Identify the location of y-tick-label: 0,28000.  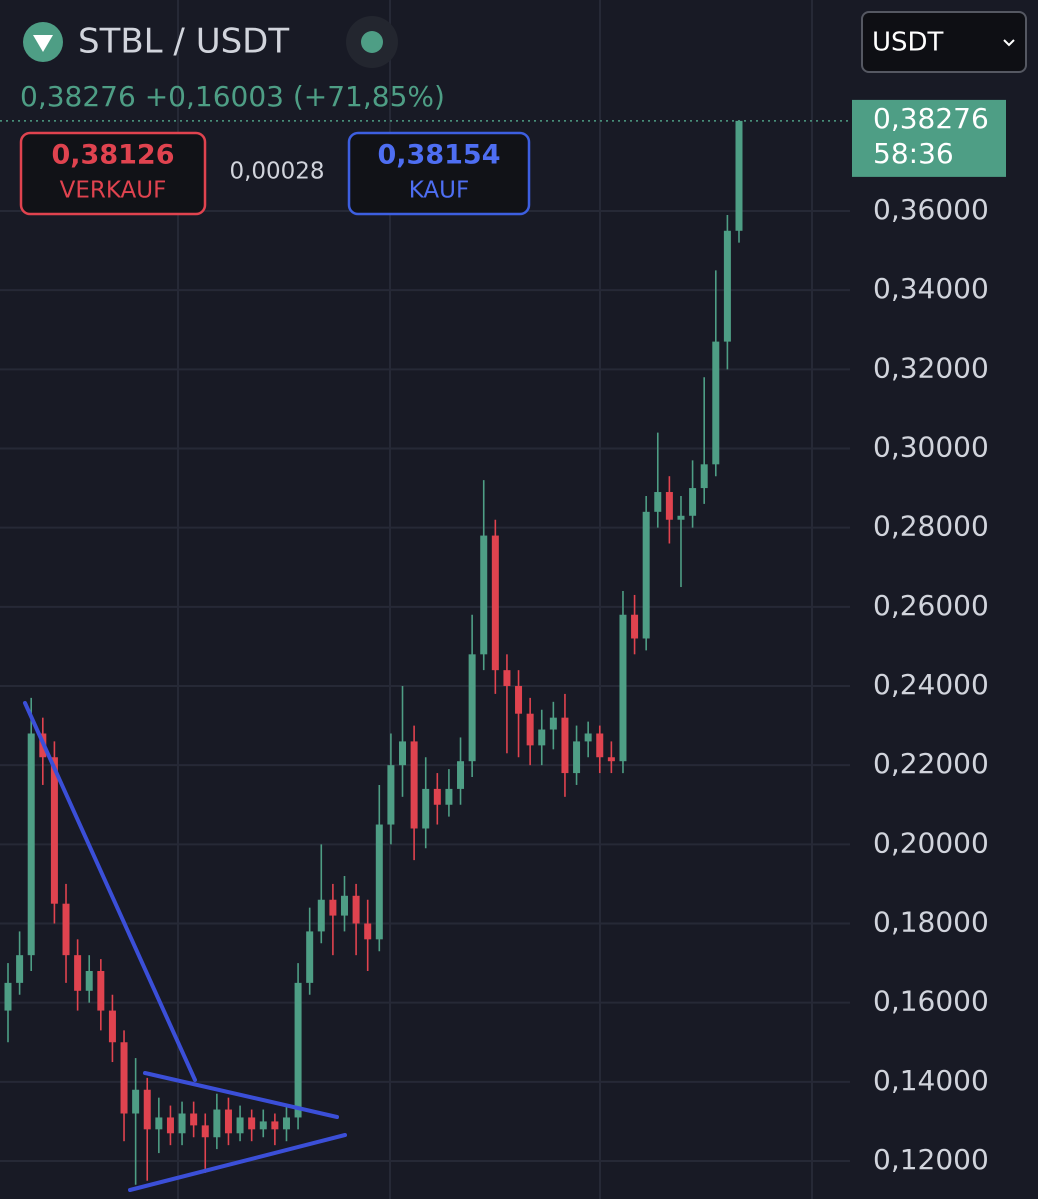
(931, 526).